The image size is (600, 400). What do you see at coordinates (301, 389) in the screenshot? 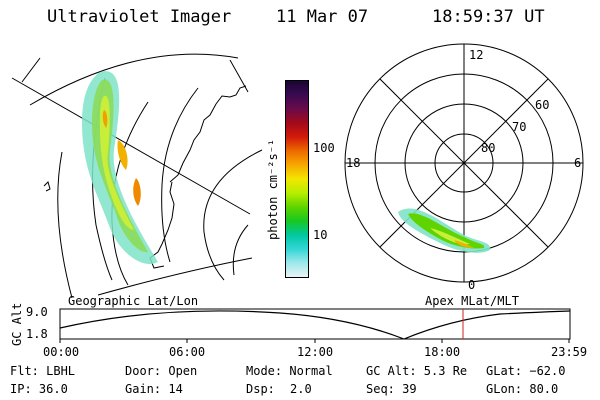
I see `dsp-value: 2.0` at bounding box center [301, 389].